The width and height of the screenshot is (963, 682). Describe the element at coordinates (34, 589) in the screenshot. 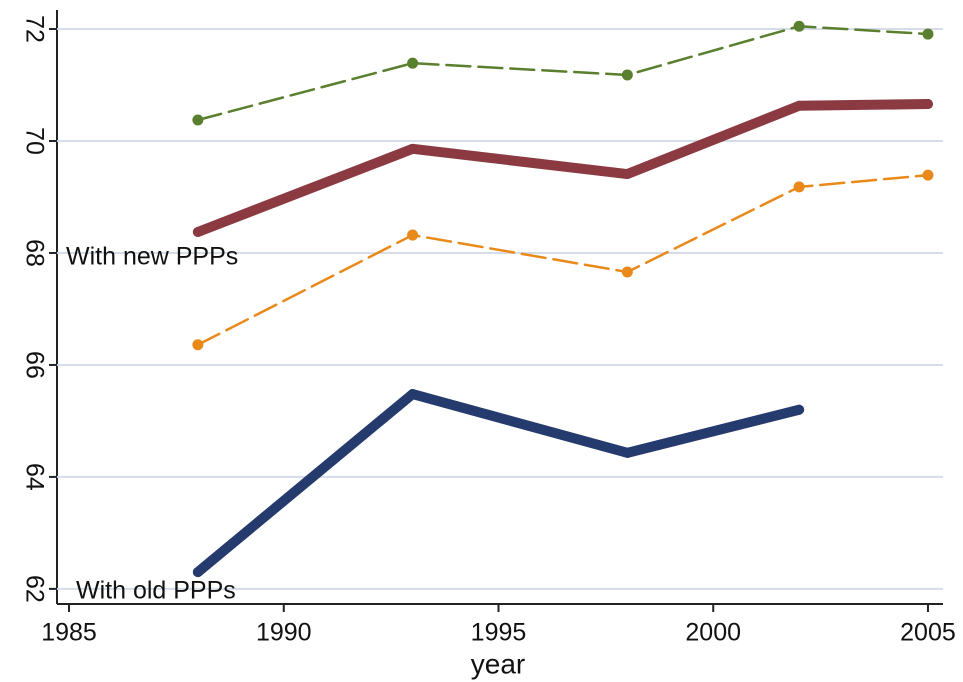

I see `y-tick-label: 62` at that location.